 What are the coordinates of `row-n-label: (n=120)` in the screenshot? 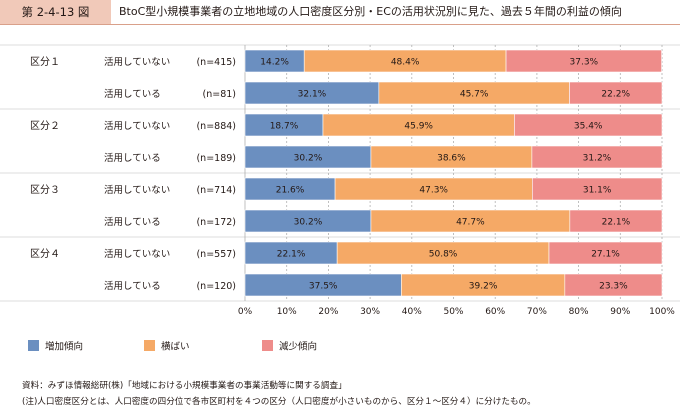 It's located at (216, 286).